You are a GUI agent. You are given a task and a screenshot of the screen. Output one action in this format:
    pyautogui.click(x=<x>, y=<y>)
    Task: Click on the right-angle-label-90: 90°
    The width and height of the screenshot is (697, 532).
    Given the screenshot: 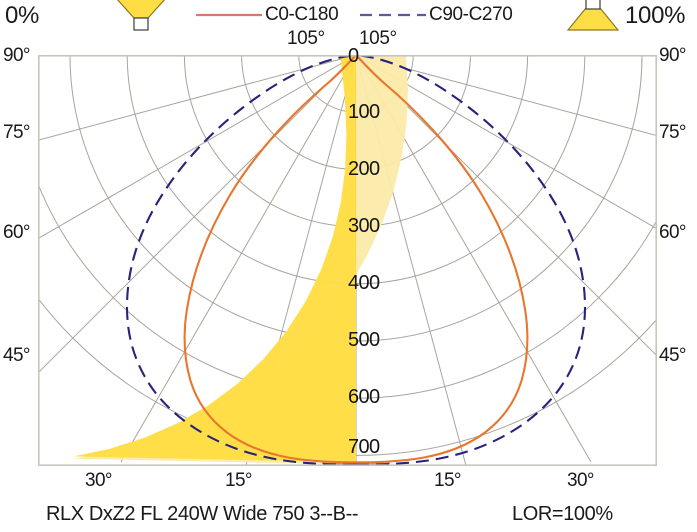 What is the action you would take?
    pyautogui.click(x=673, y=55)
    